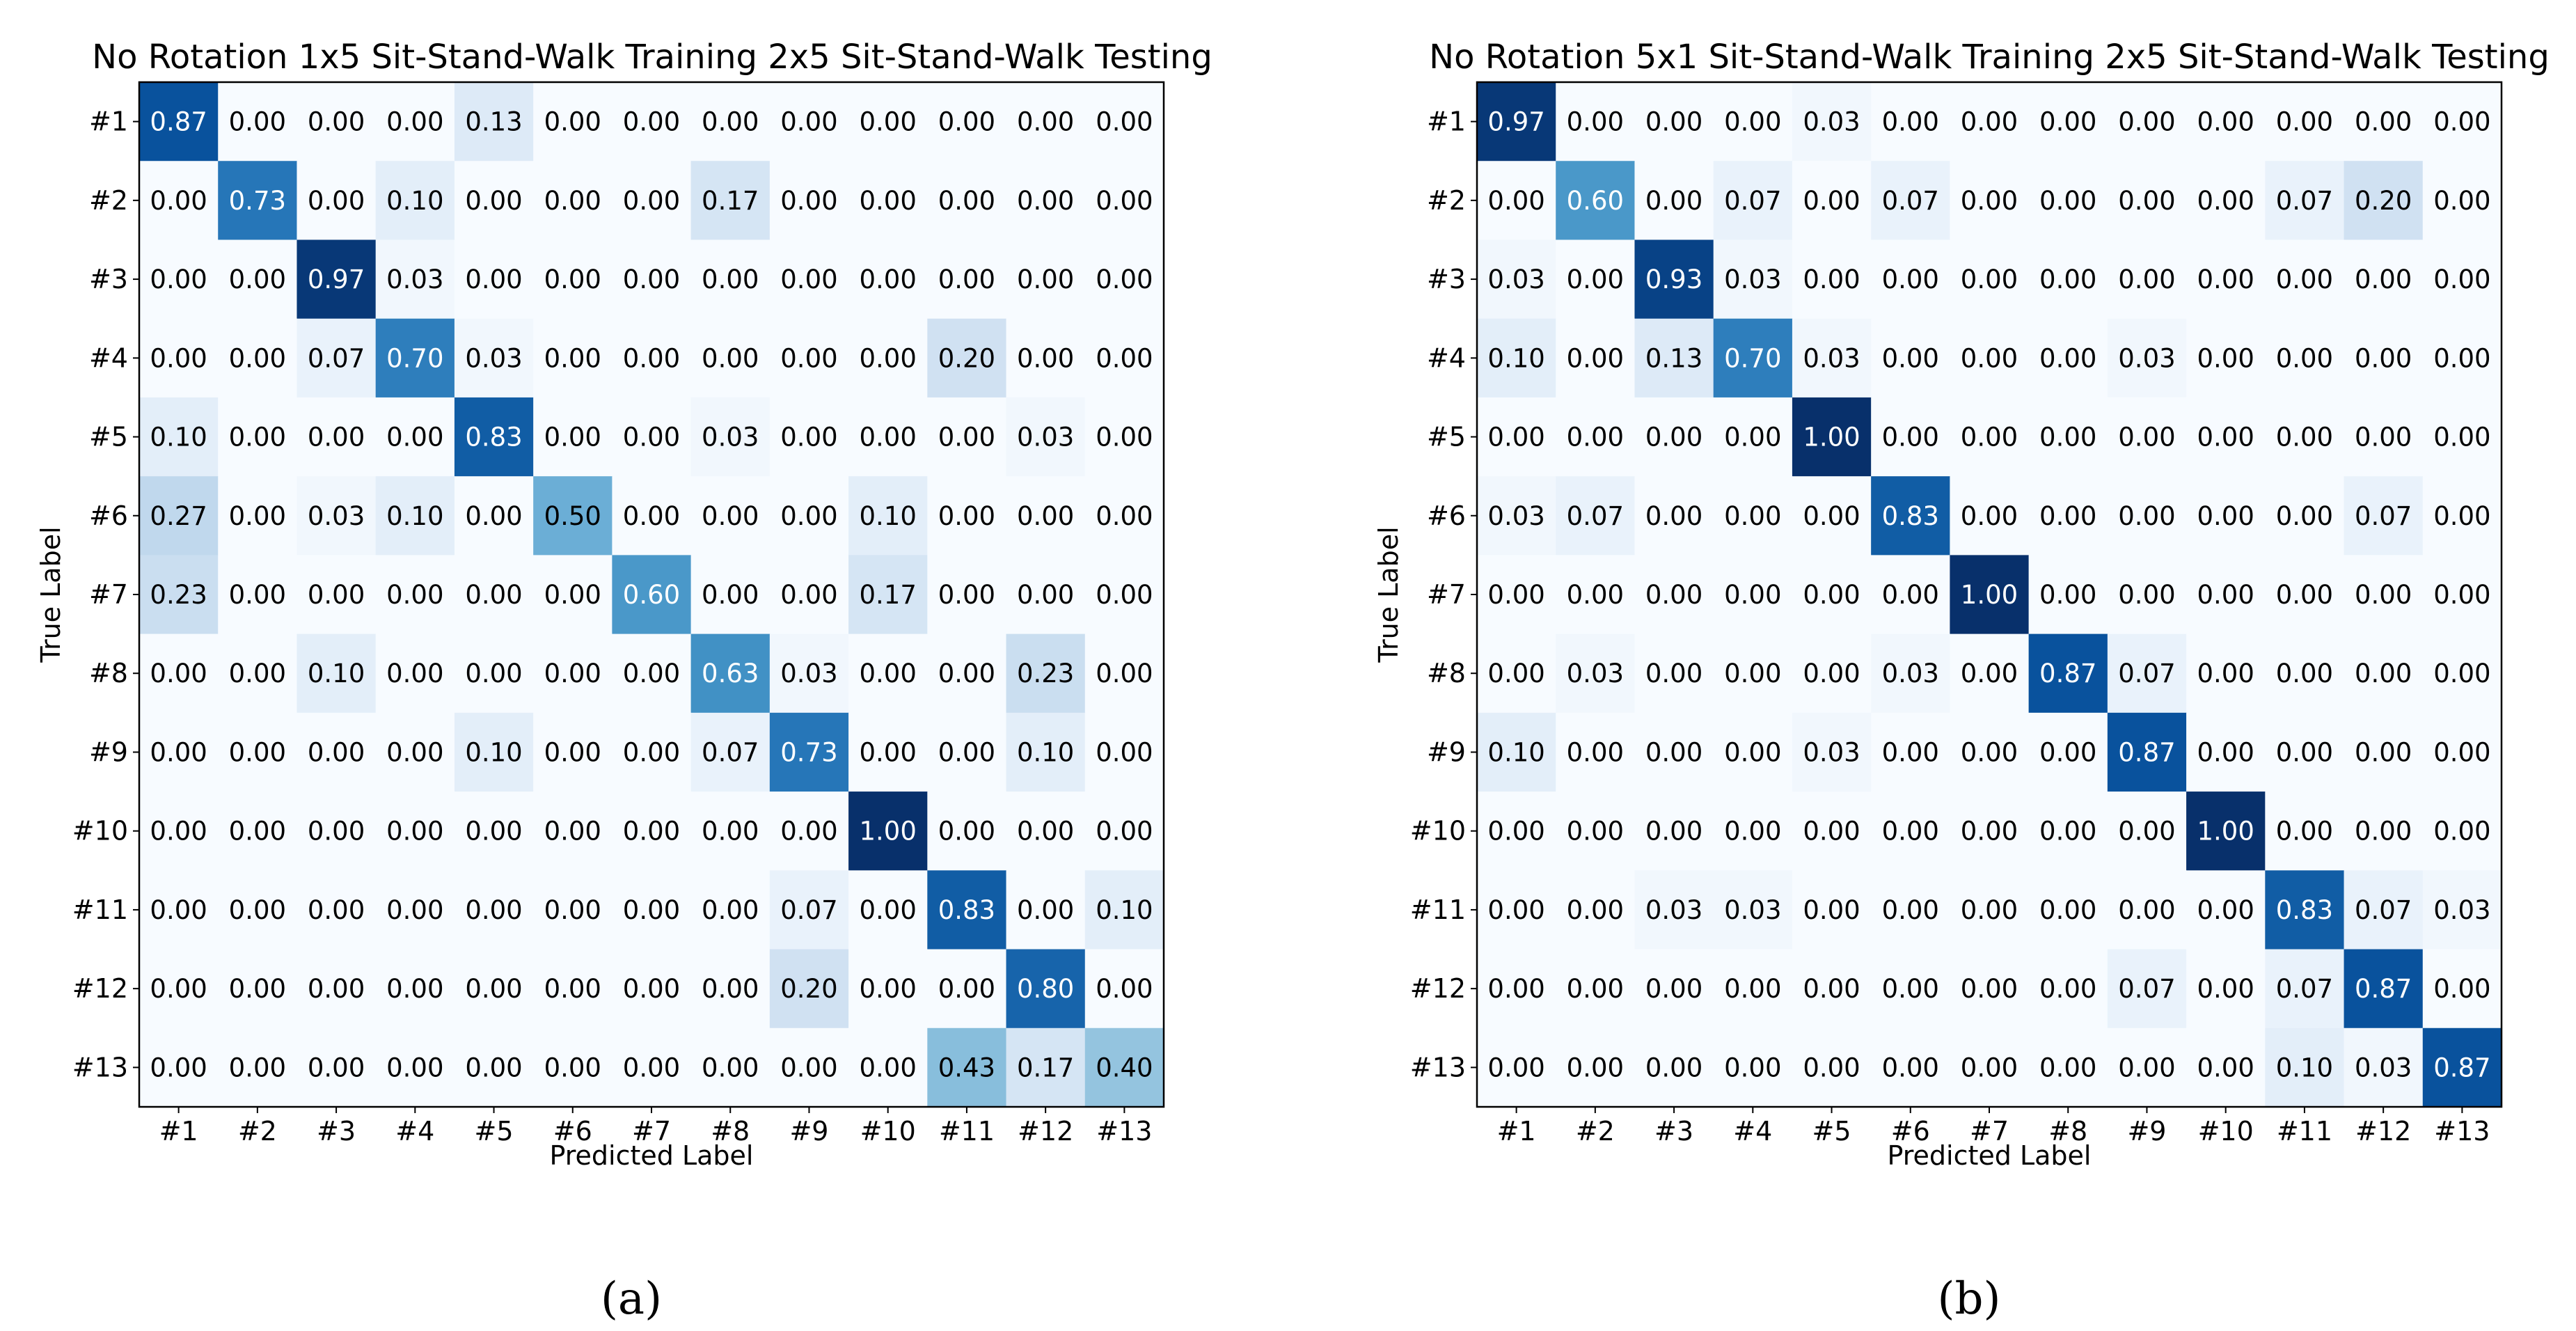 Image resolution: width=2576 pixels, height=1331 pixels. Describe the element at coordinates (2146, 1131) in the screenshot. I see `x-tick-label: #9` at that location.